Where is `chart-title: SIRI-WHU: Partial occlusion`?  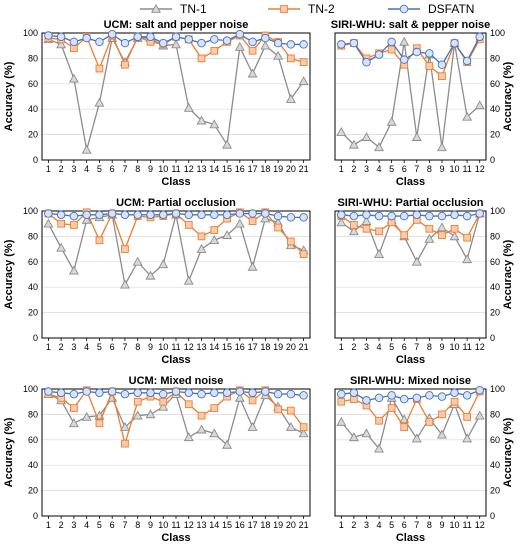
chart-title: SIRI-WHU: Partial occlusion is located at coordinates (410, 203).